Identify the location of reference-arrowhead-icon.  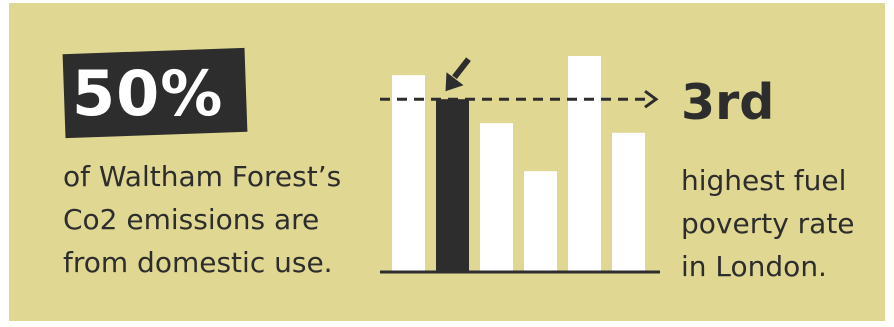
(651, 99).